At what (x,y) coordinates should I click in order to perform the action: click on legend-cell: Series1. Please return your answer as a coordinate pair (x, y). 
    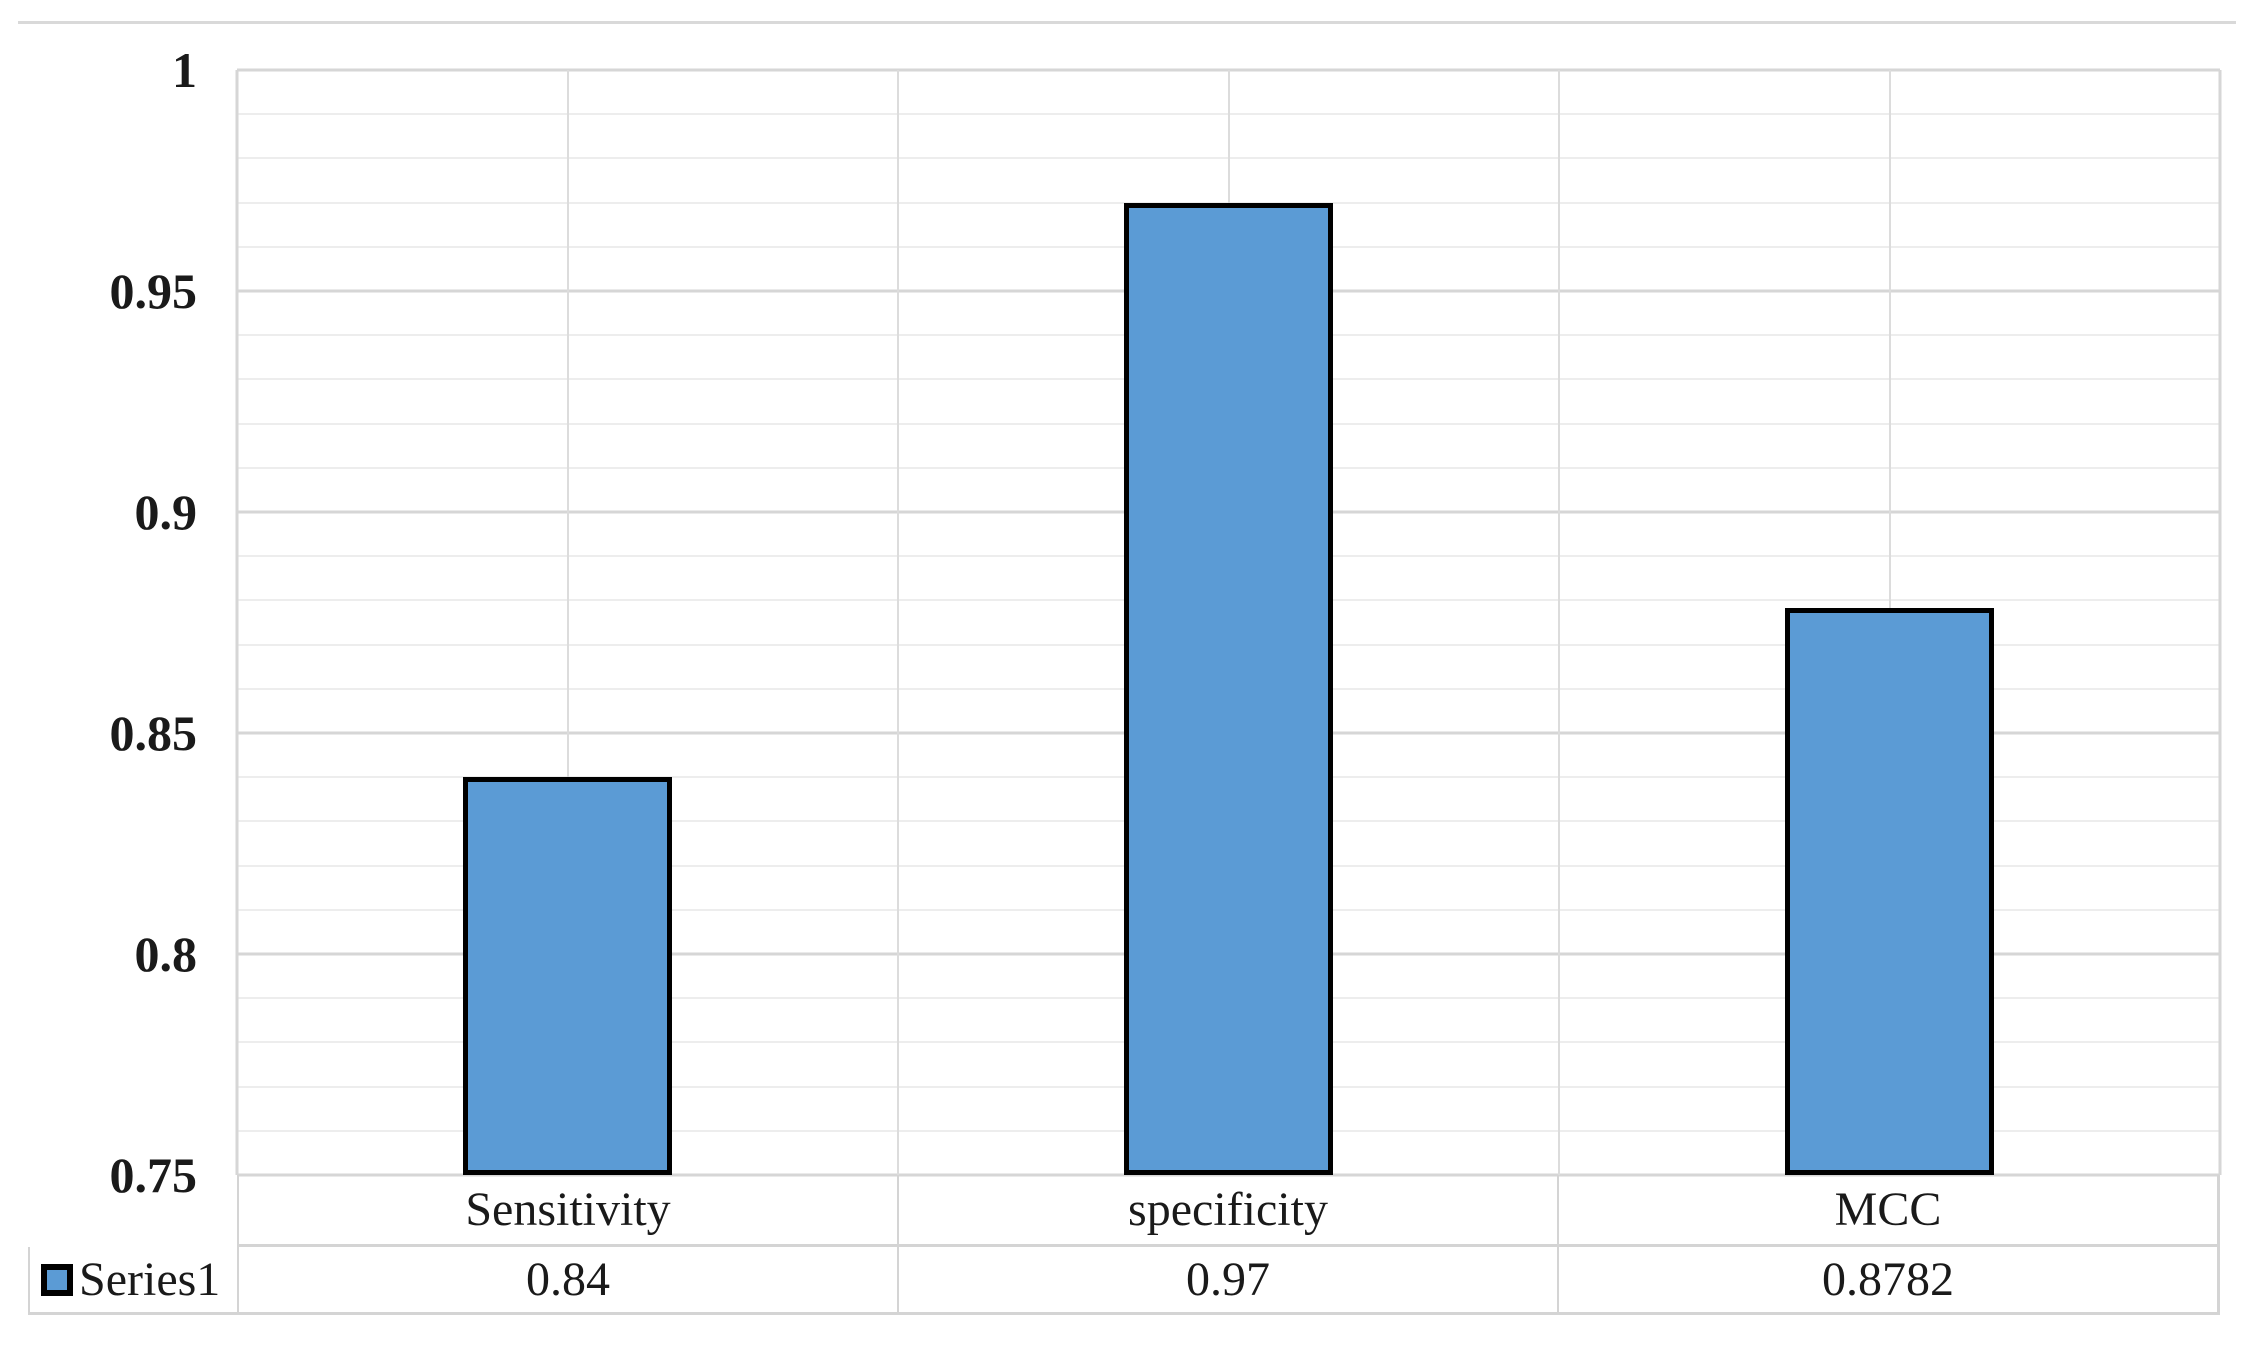
    Looking at the image, I should click on (134, 1279).